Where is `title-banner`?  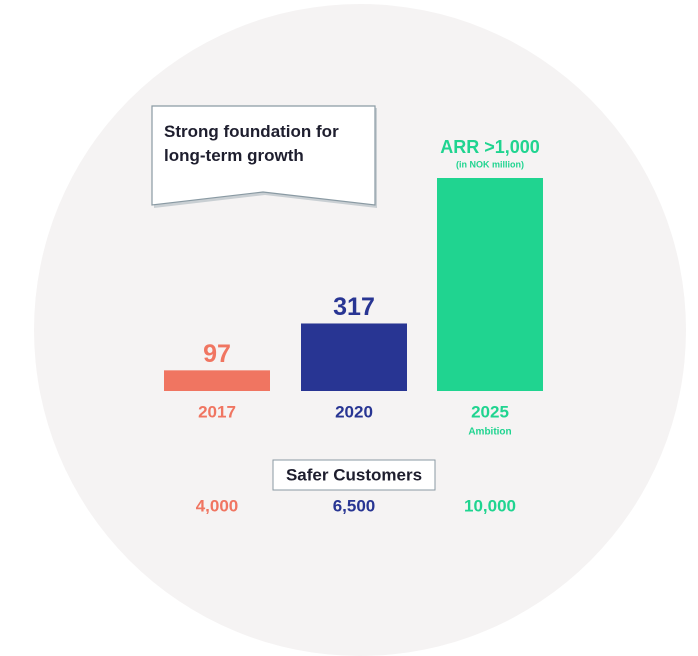
title-banner is located at coordinates (263, 155).